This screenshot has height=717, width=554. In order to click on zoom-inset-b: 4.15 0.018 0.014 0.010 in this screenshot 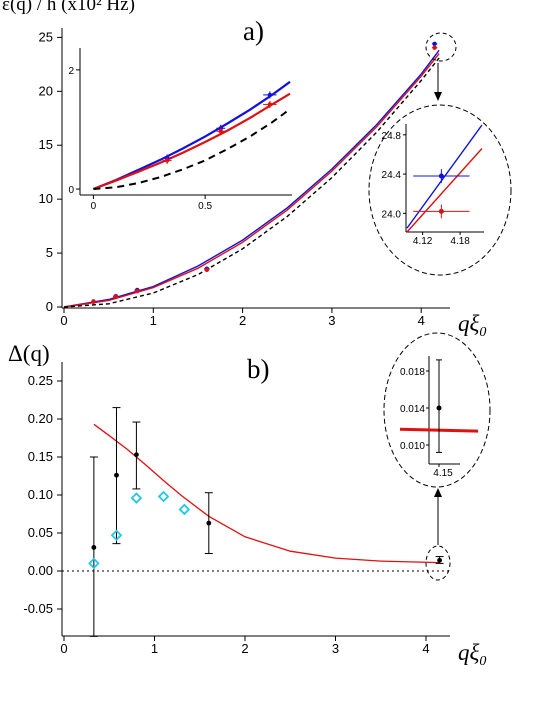, I will do `click(439, 417)`.